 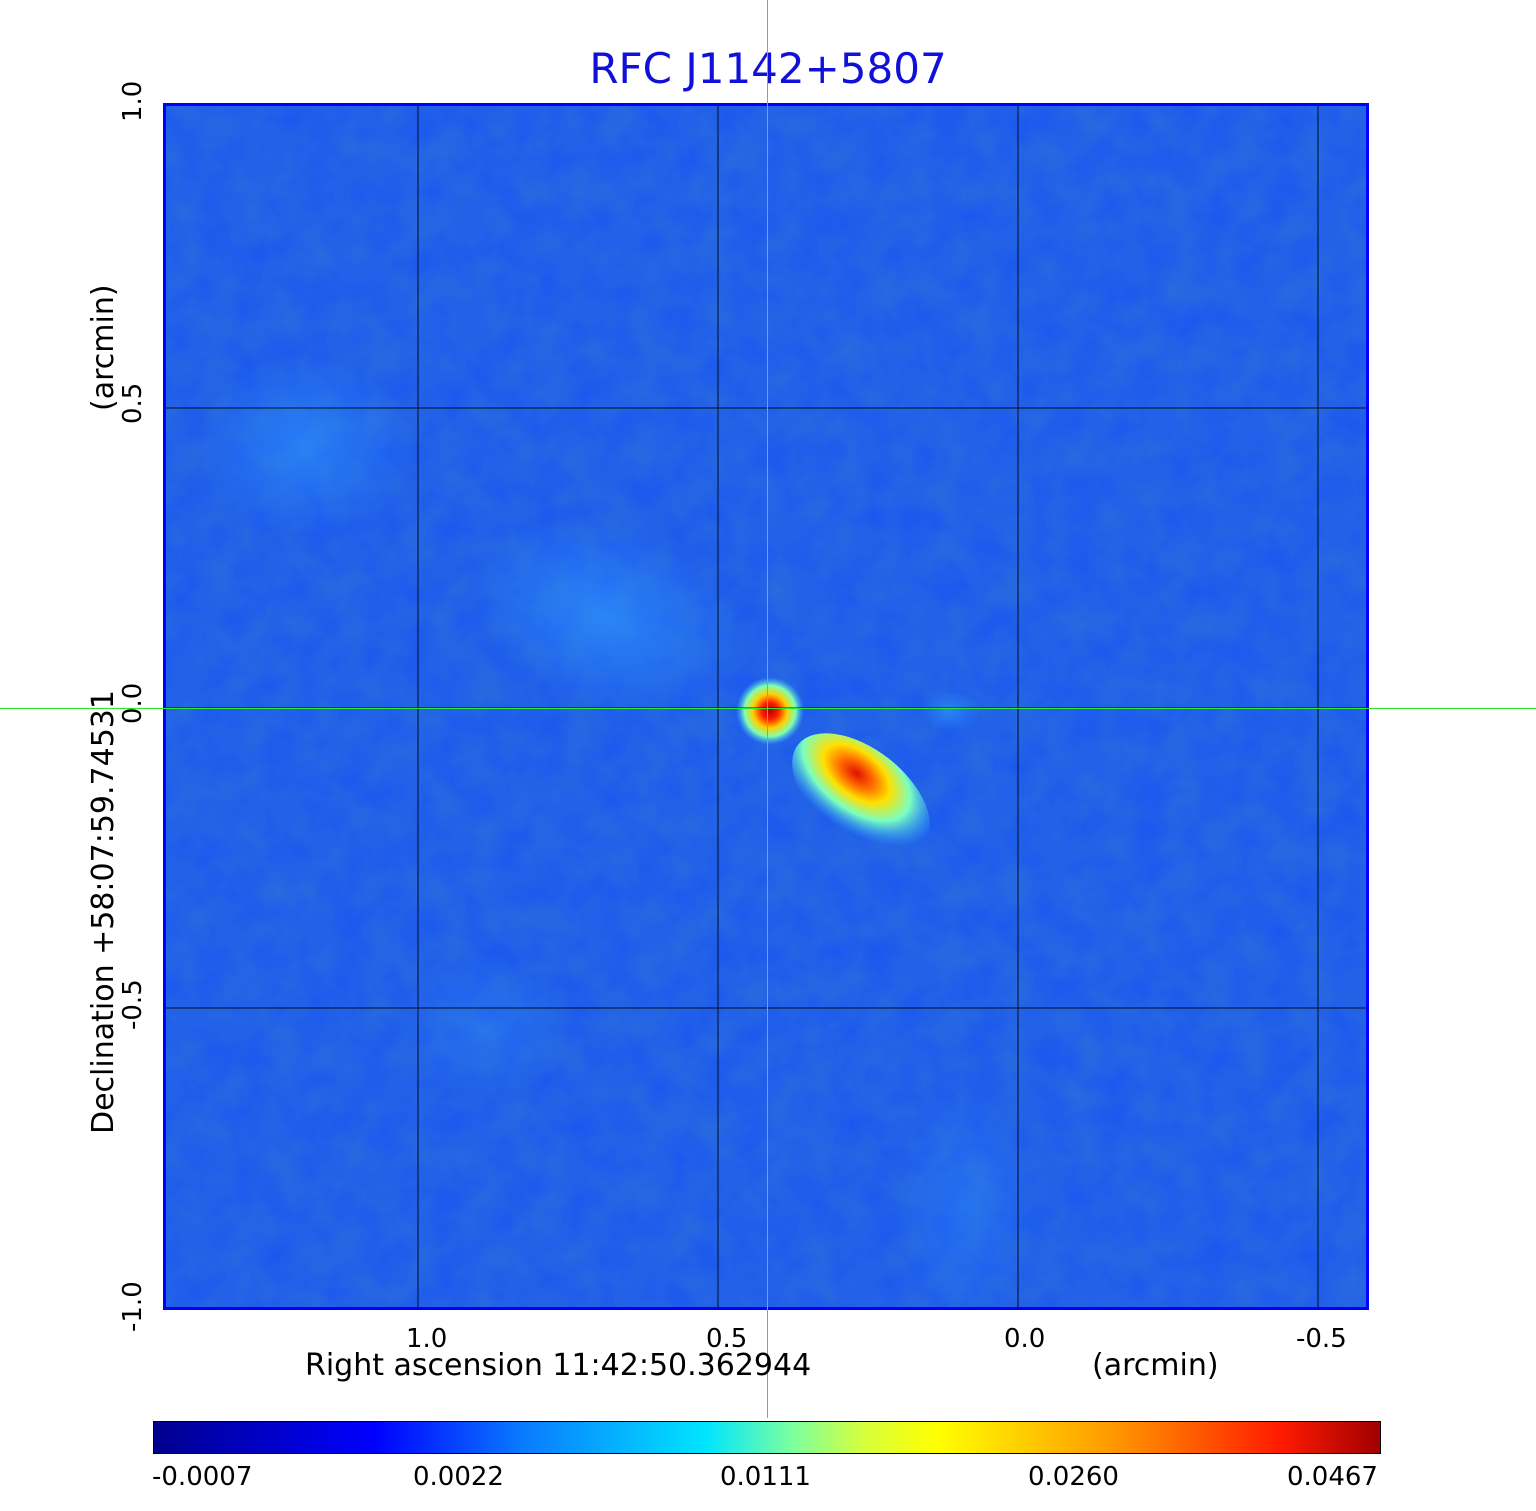 I want to click on colorbar-tick-label: 0.0022, so click(x=458, y=1477).